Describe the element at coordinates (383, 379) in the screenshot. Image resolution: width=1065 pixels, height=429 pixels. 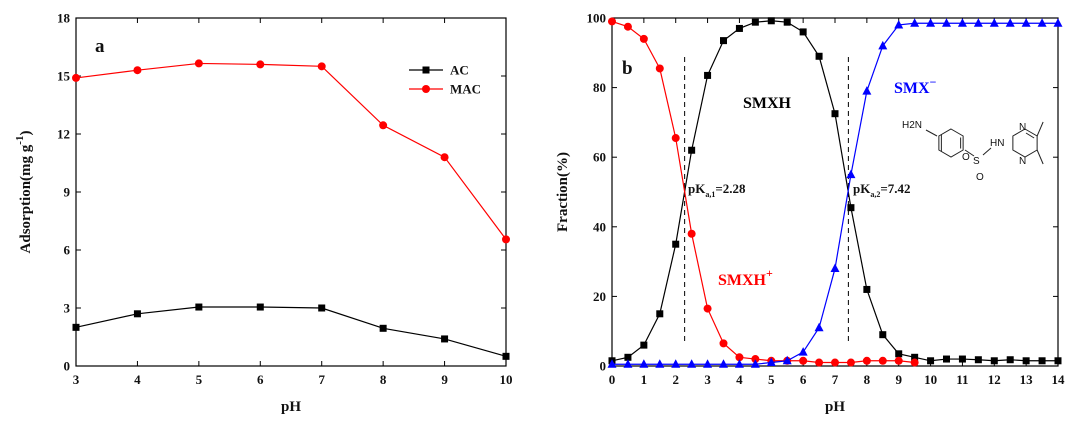
I see `x-tick-label: 8` at that location.